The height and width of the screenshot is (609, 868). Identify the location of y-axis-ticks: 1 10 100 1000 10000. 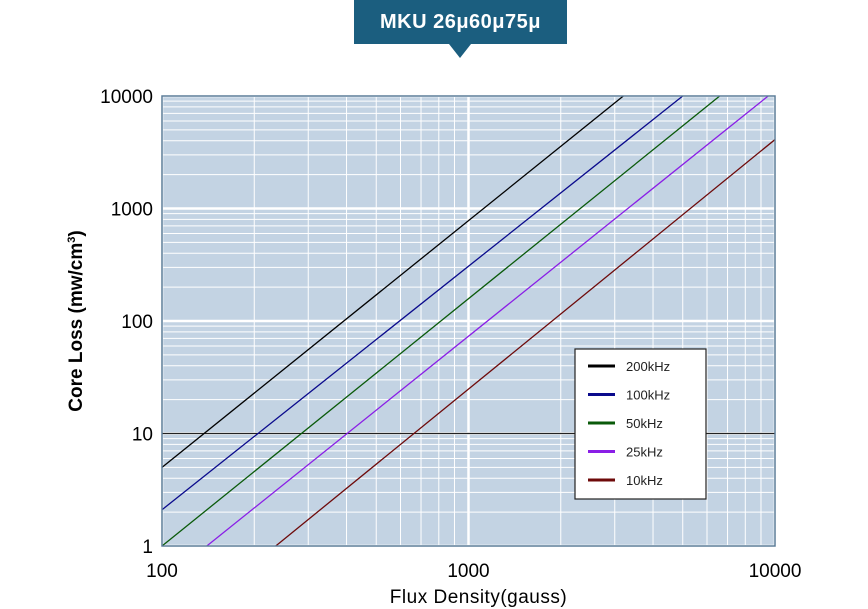
(126, 322).